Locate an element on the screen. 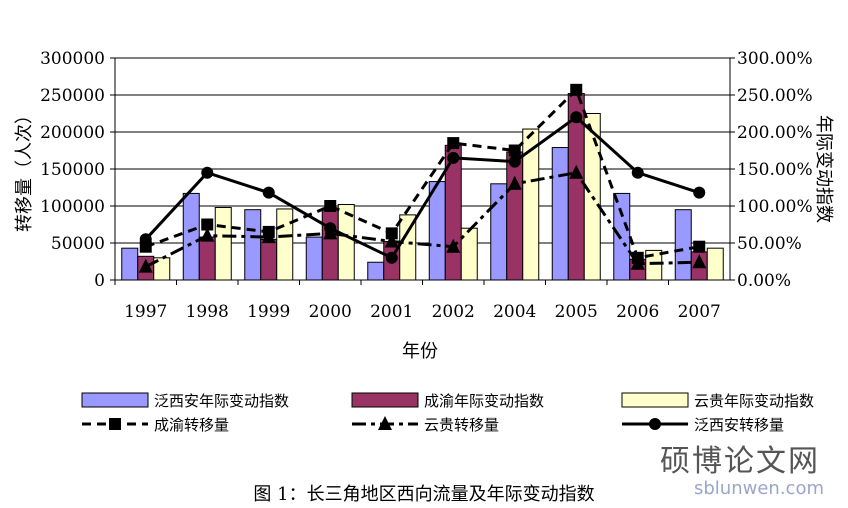 The height and width of the screenshot is (508, 848). series-line is located at coordinates (422, 220).